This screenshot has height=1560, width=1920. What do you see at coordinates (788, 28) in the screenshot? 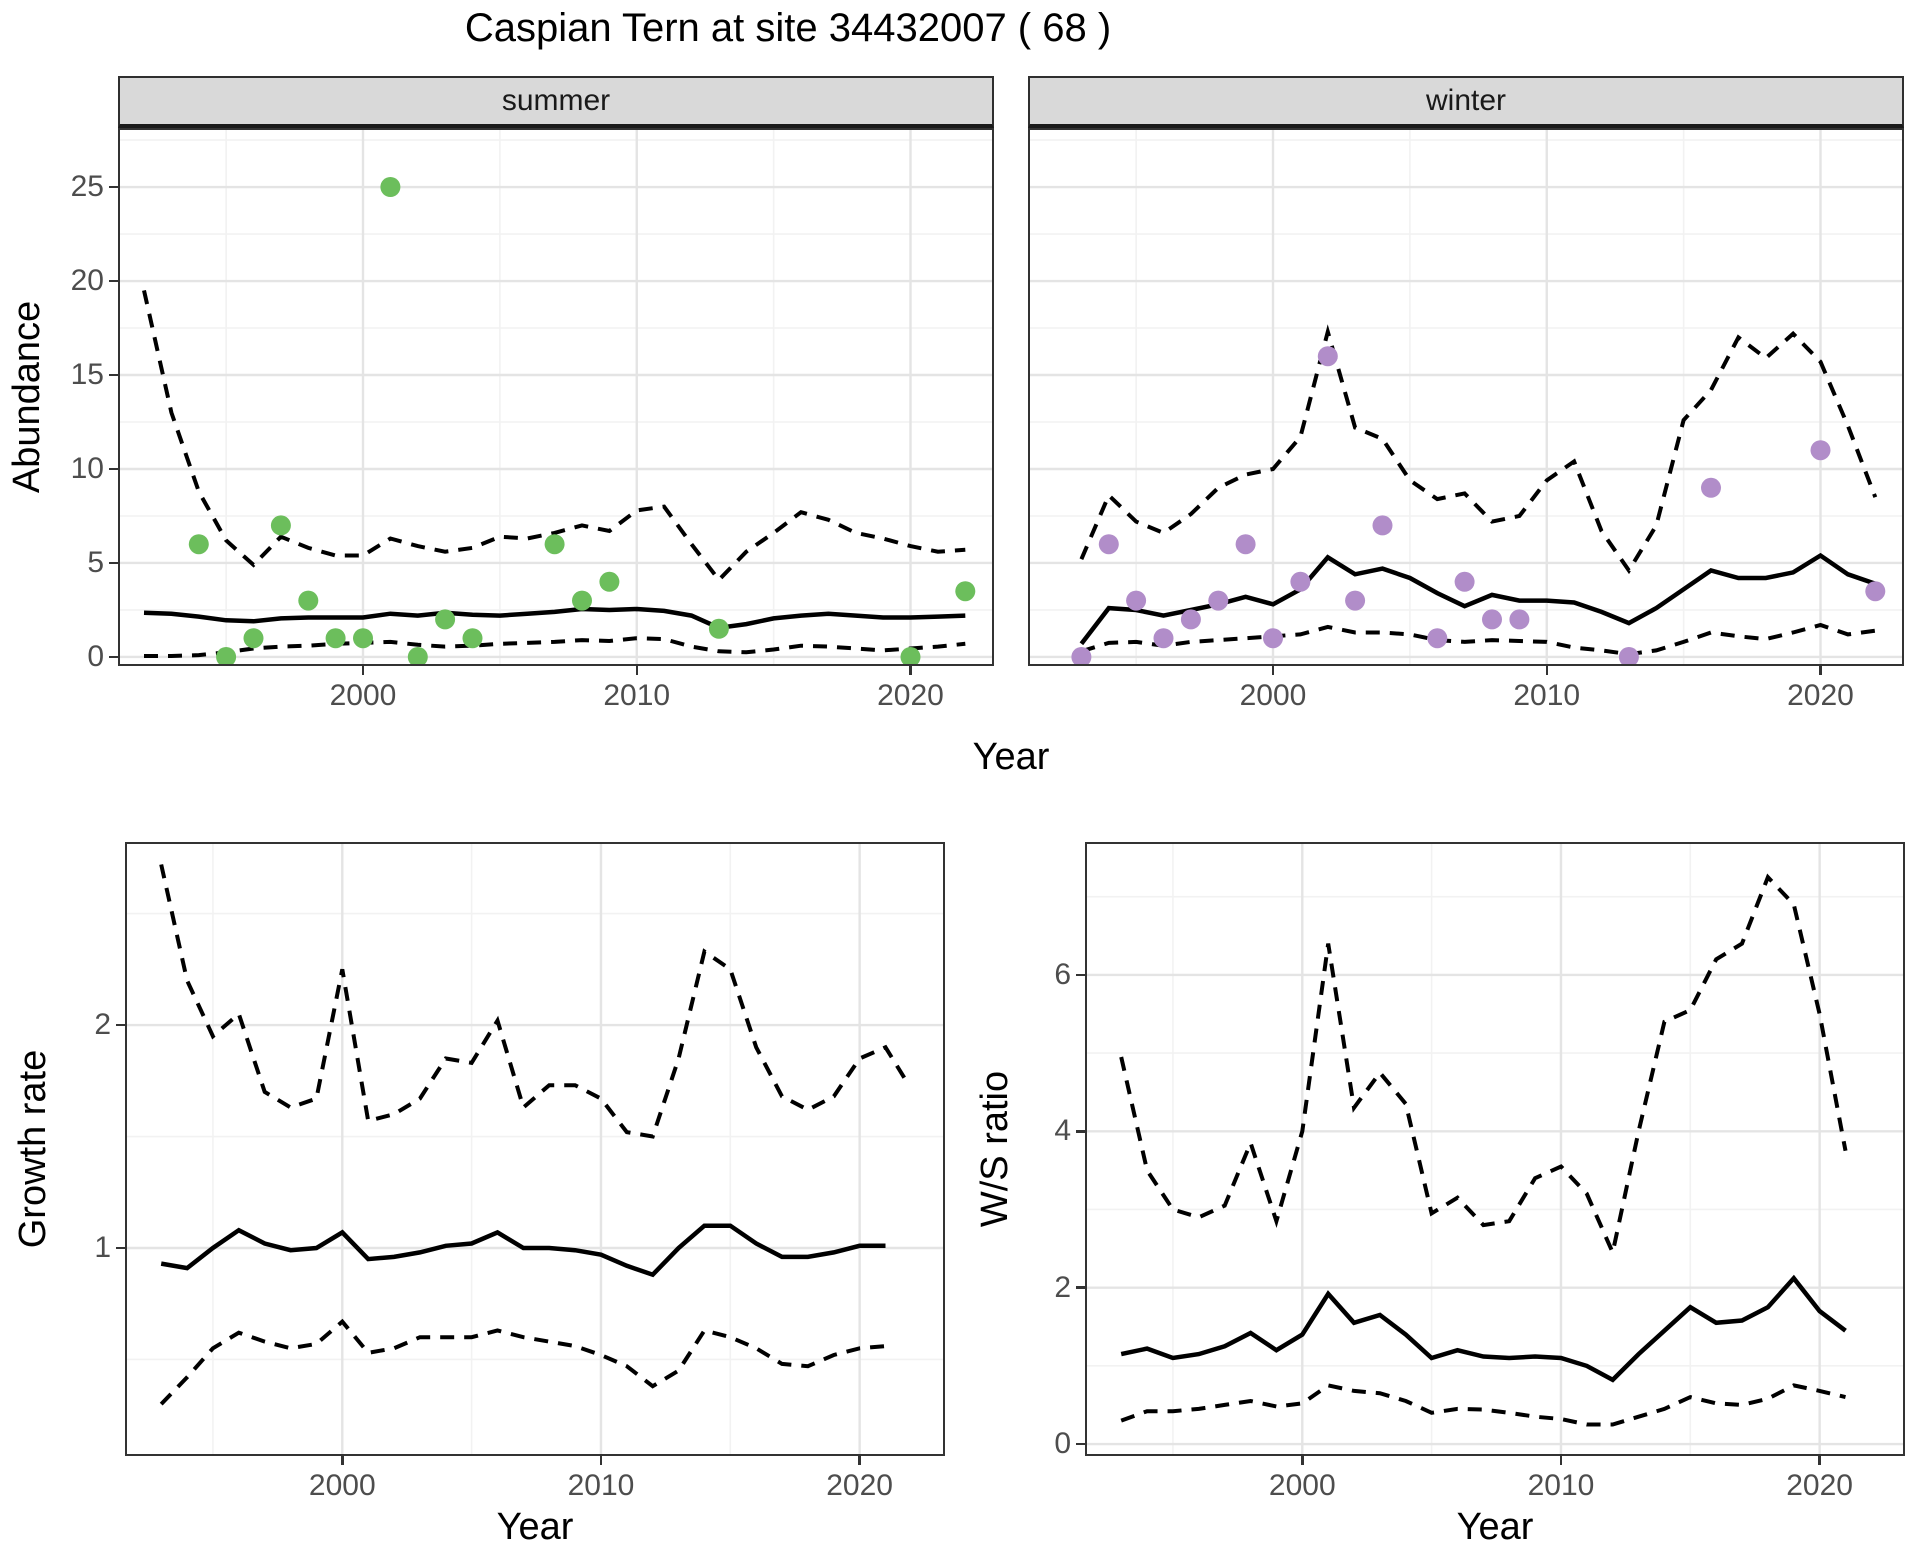
I see `chart-title: Caspian Tern at site 34432007 ( 68 )` at bounding box center [788, 28].